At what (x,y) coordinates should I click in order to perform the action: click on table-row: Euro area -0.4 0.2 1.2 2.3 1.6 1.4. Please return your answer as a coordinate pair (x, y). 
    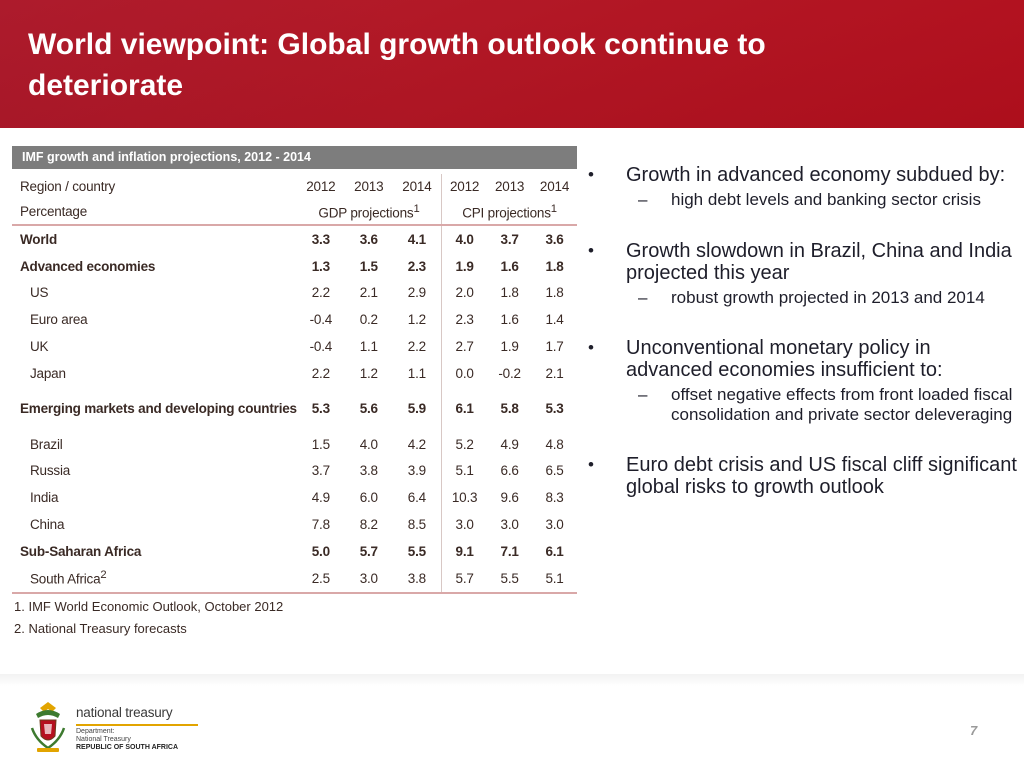
    Looking at the image, I should click on (294, 320).